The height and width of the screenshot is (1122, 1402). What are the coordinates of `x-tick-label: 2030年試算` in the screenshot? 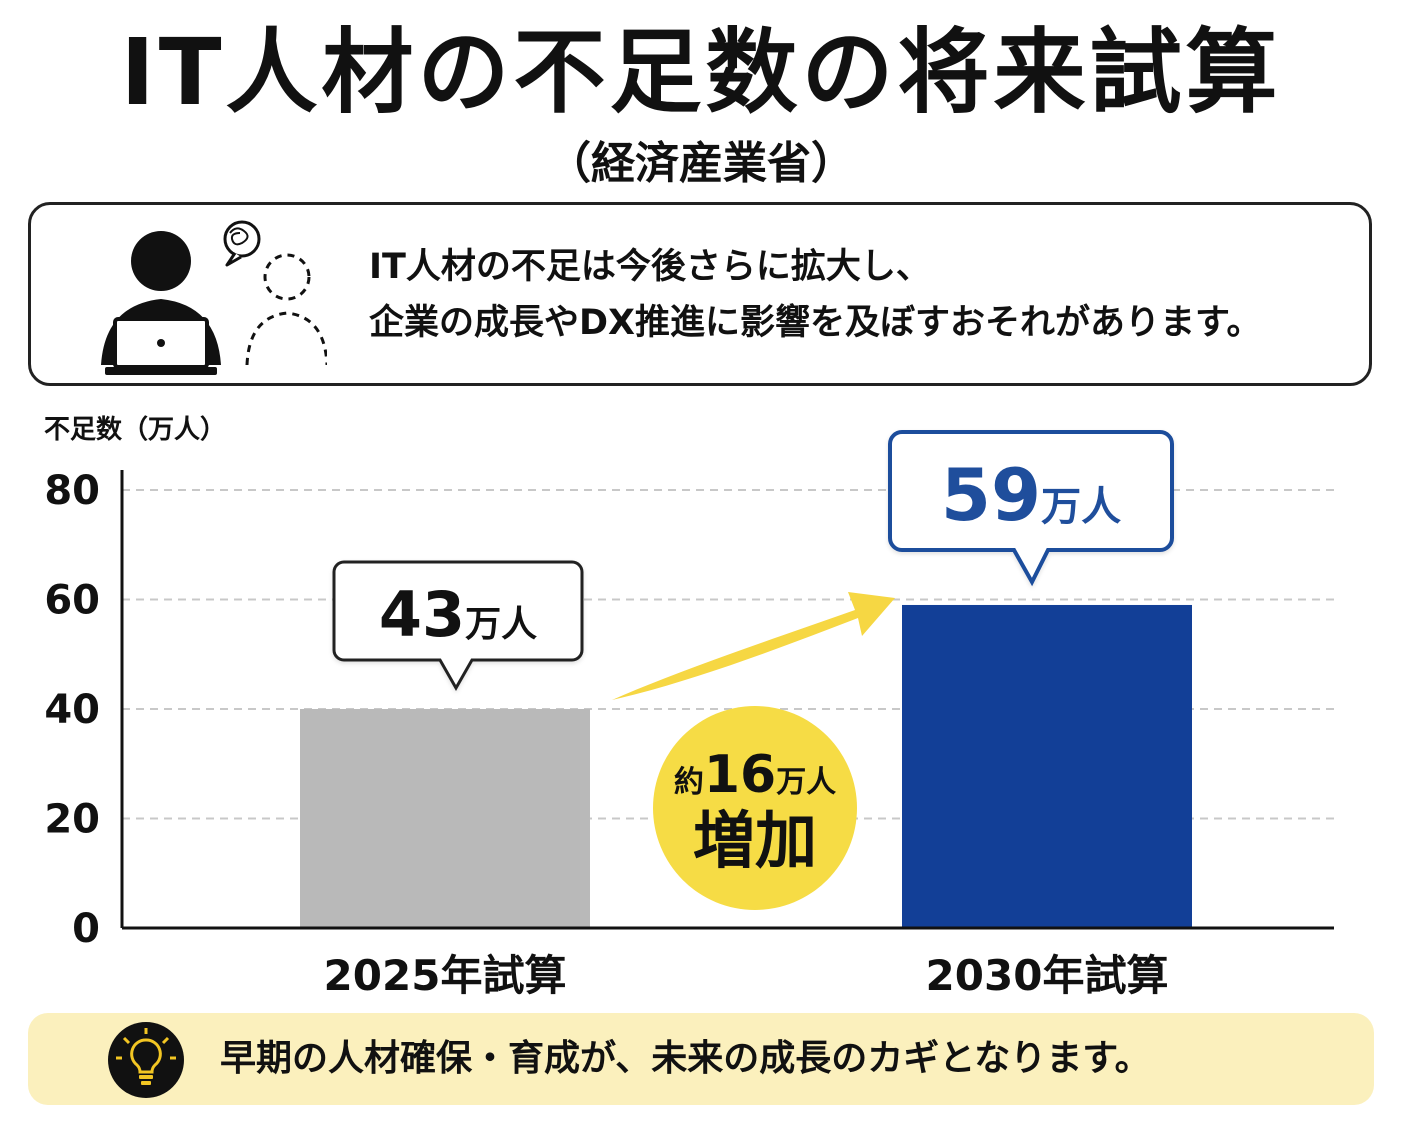 It's located at (1047, 975).